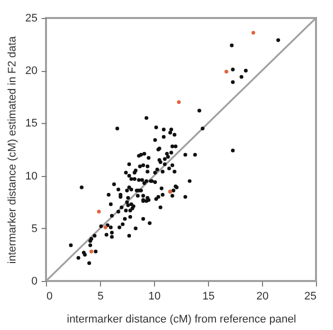 The width and height of the screenshot is (333, 330). What do you see at coordinates (181, 320) in the screenshot?
I see `x-axis-title: intermarker distance (cM) from reference panel` at bounding box center [181, 320].